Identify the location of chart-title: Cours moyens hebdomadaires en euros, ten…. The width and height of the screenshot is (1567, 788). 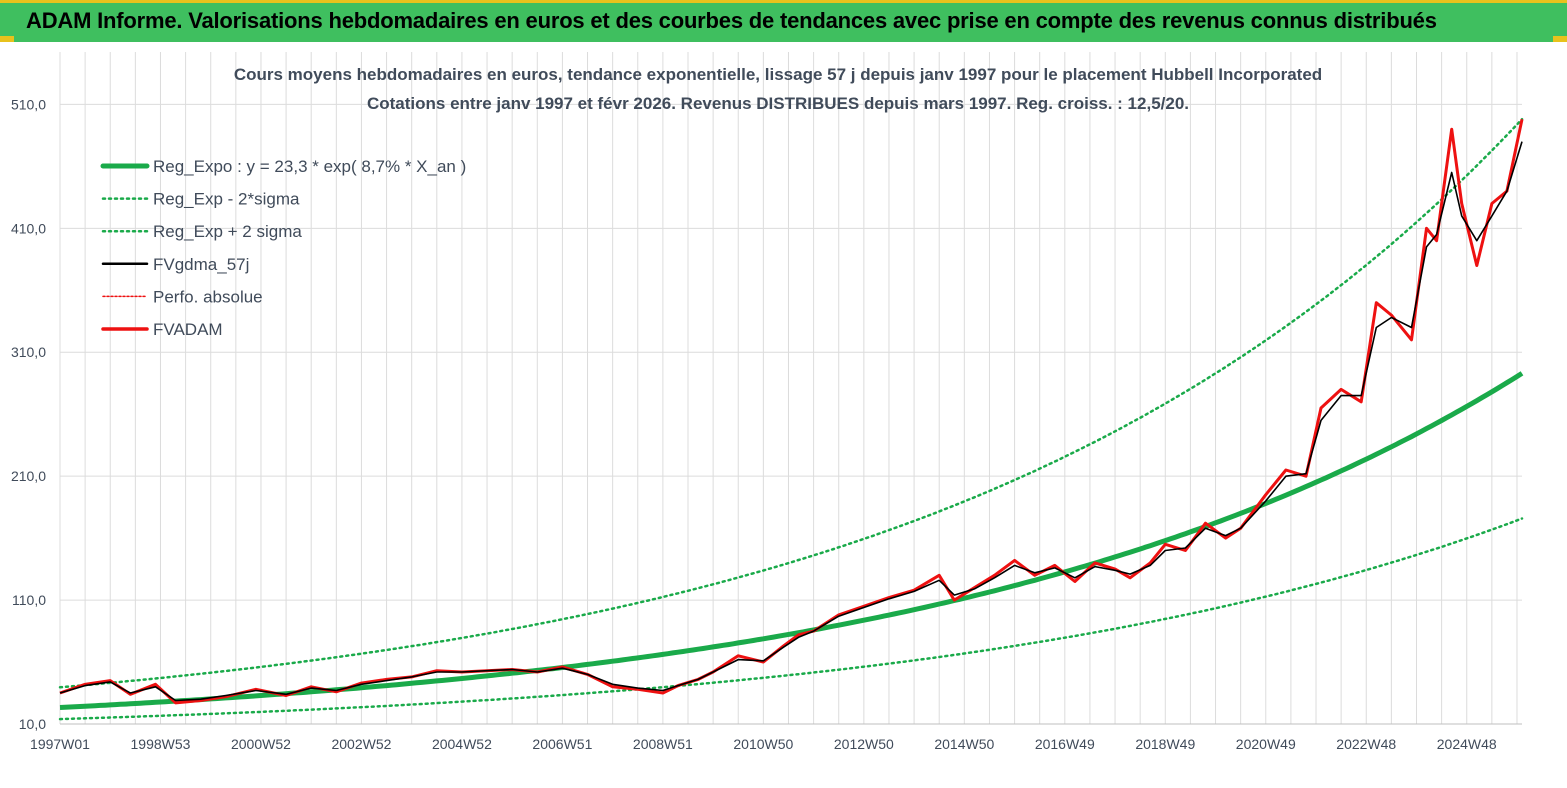
(778, 74).